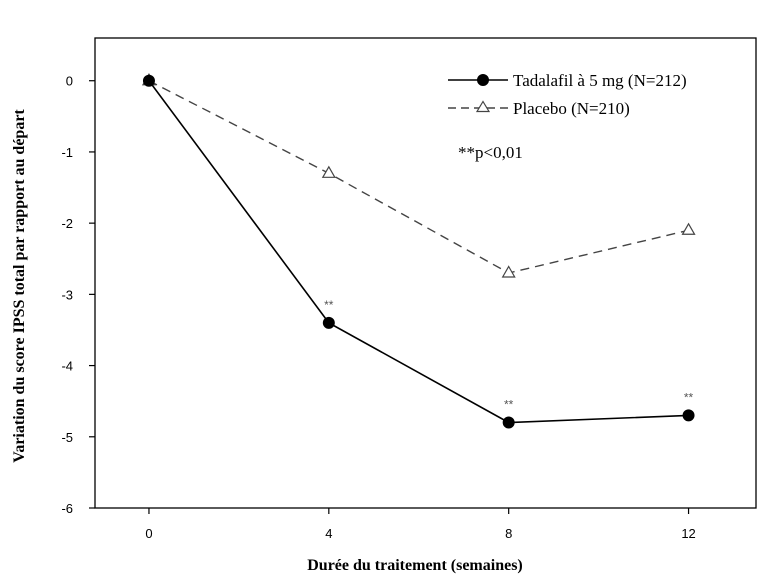 The height and width of the screenshot is (578, 771). I want to click on x-axis-title: Durée du traitement (semaines), so click(415, 565).